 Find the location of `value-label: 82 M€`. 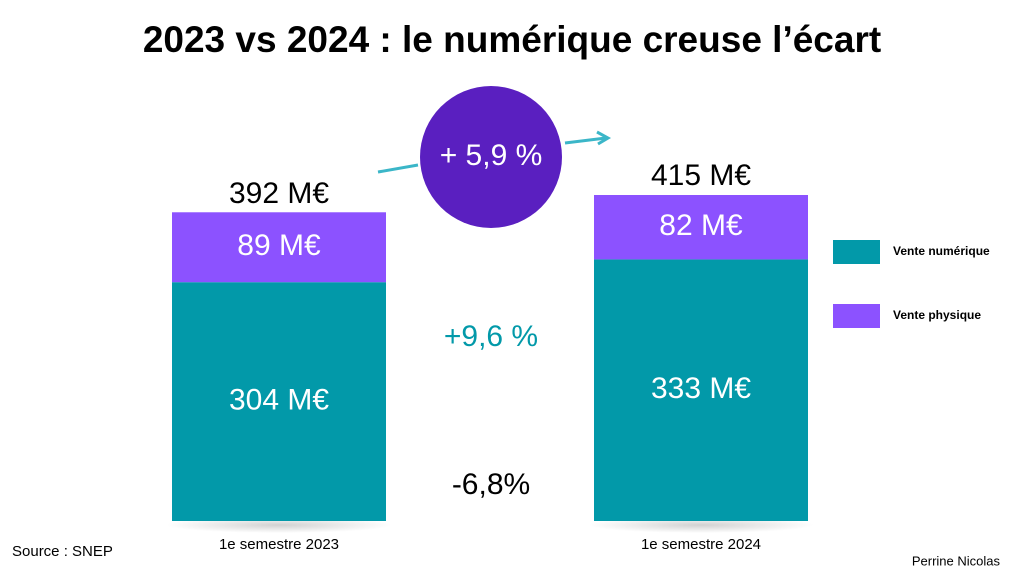

value-label: 82 M€ is located at coordinates (701, 225).